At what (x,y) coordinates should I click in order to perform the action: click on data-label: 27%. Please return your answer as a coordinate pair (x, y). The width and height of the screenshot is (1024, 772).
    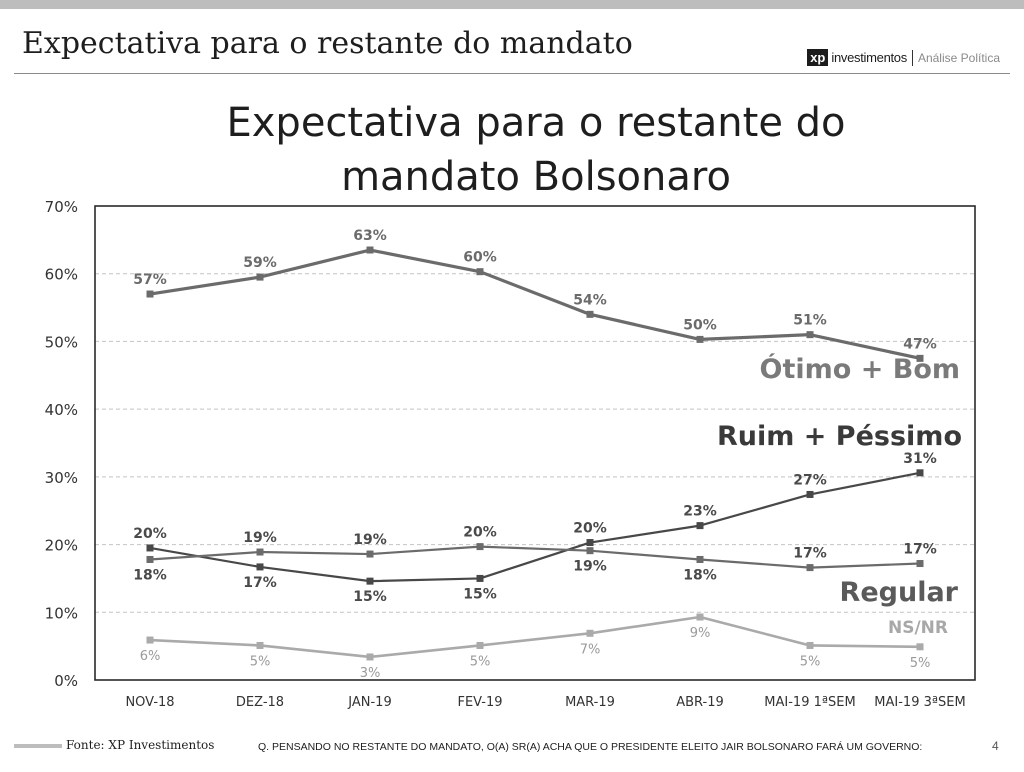
    Looking at the image, I should click on (810, 480).